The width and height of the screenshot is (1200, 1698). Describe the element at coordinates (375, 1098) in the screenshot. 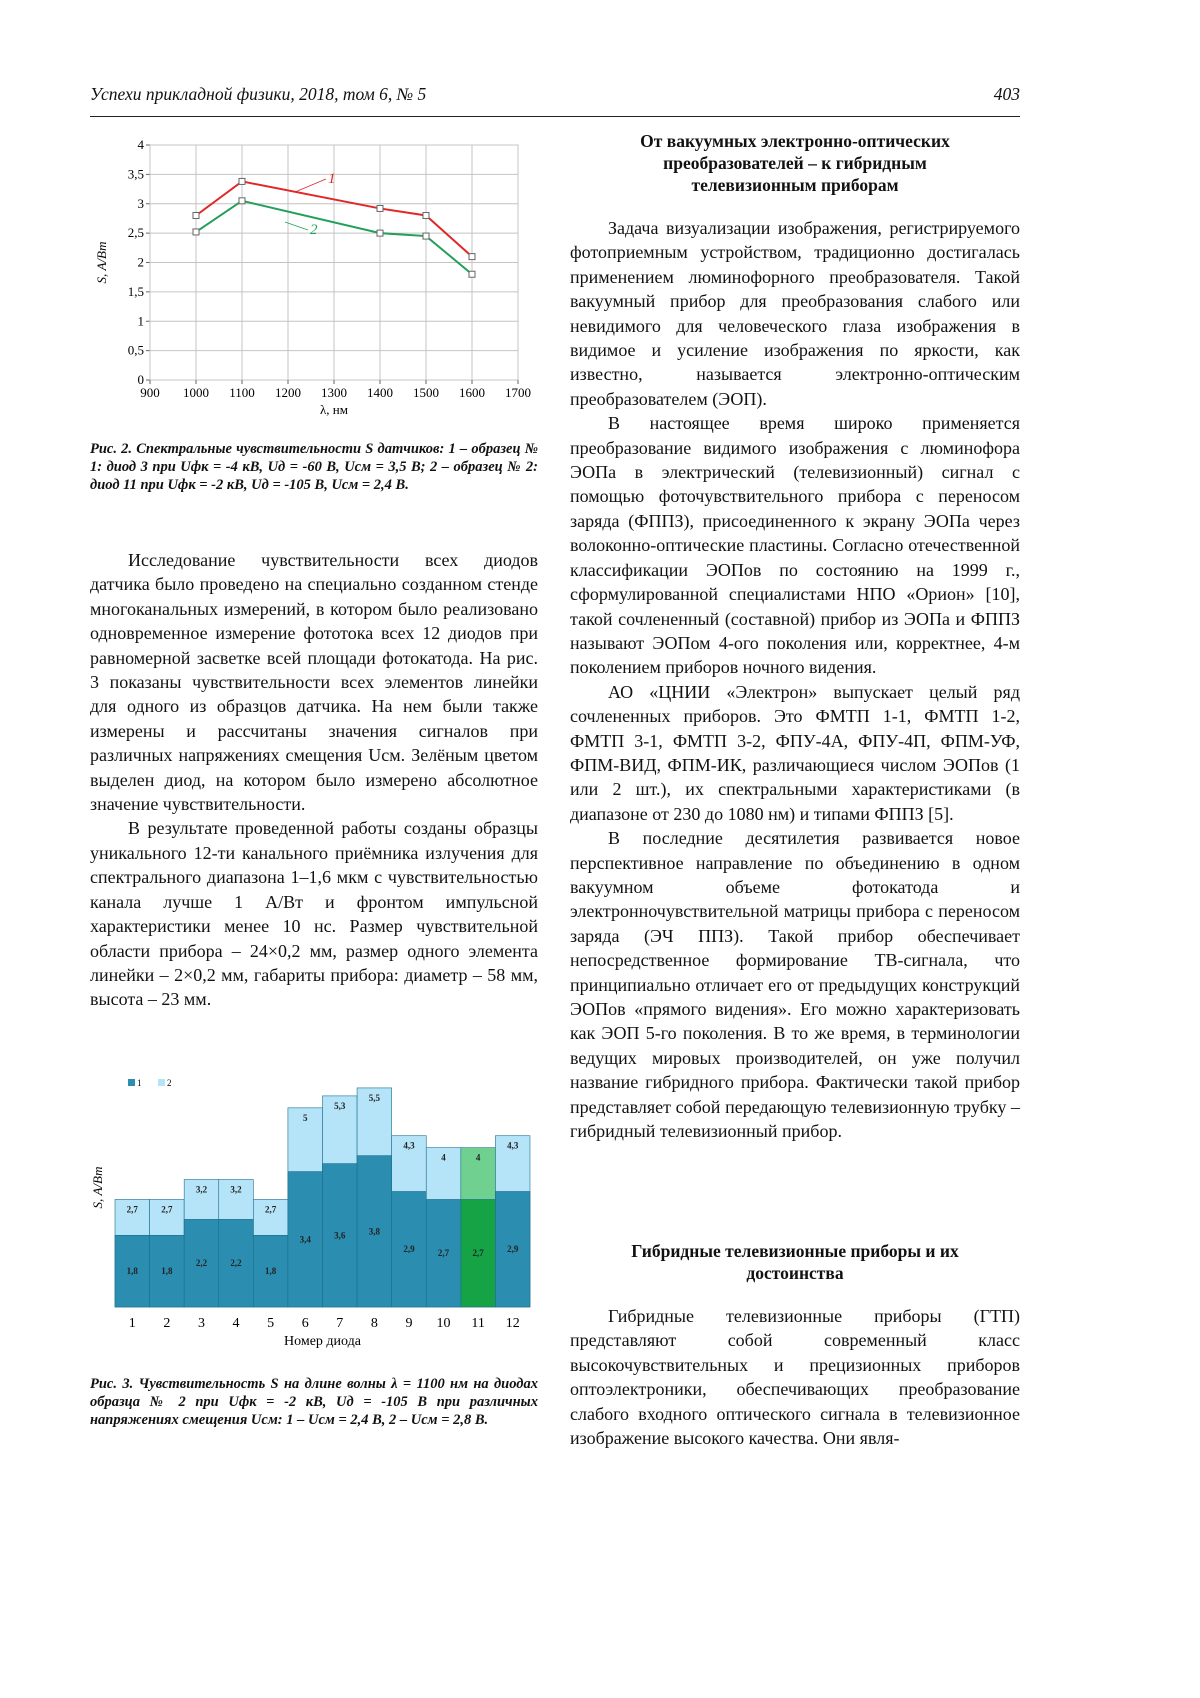

I see `value-label: 5,5` at that location.